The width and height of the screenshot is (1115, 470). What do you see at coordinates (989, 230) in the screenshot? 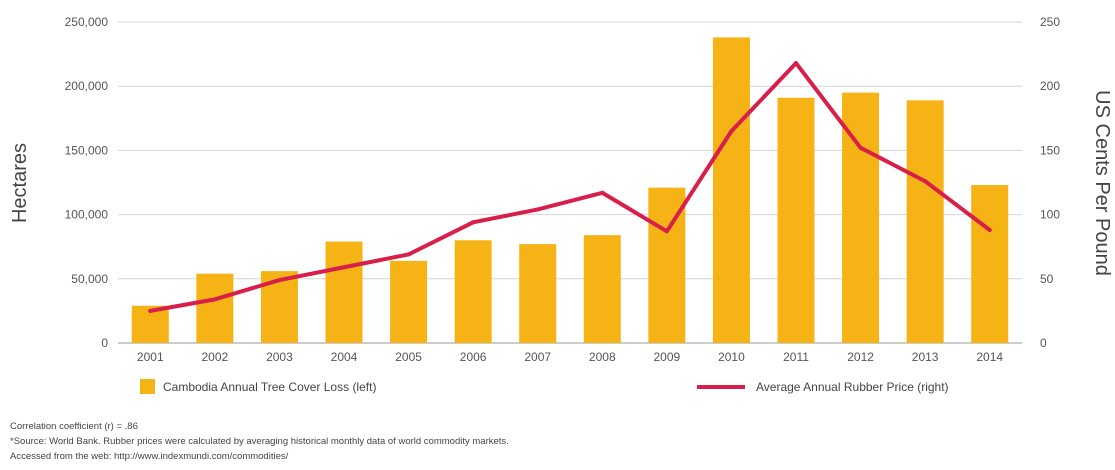
I see `line-point-2014` at bounding box center [989, 230].